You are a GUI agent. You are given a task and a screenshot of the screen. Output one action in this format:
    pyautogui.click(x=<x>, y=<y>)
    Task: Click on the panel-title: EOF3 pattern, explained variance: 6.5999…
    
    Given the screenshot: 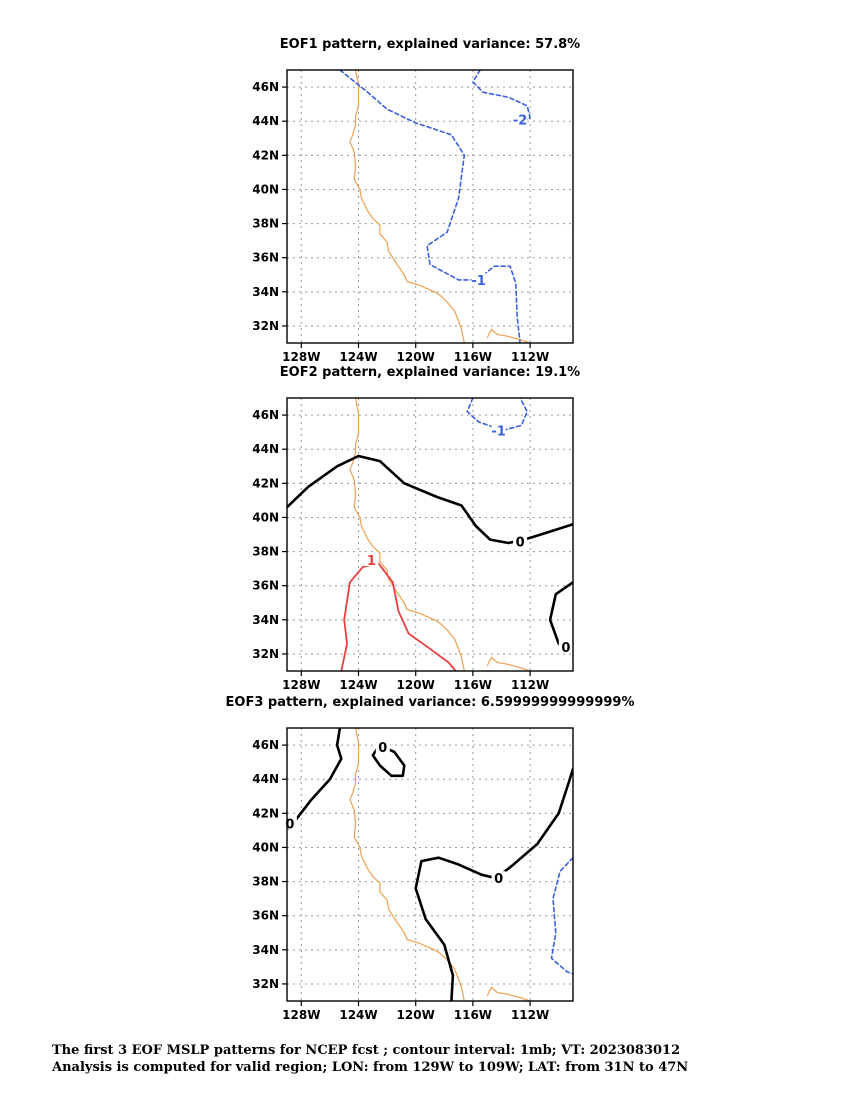 What is the action you would take?
    pyautogui.click(x=430, y=702)
    